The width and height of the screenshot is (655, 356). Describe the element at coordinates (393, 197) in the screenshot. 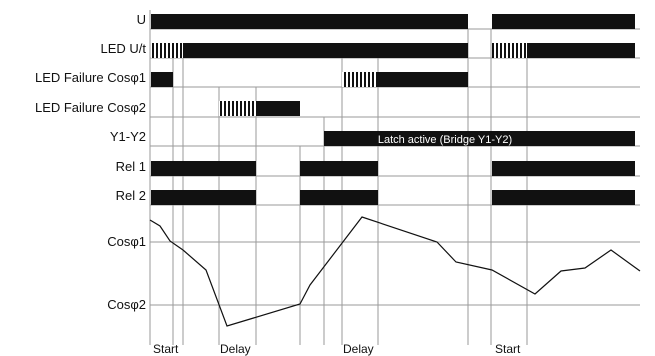

I see `row-rel2-bars` at that location.